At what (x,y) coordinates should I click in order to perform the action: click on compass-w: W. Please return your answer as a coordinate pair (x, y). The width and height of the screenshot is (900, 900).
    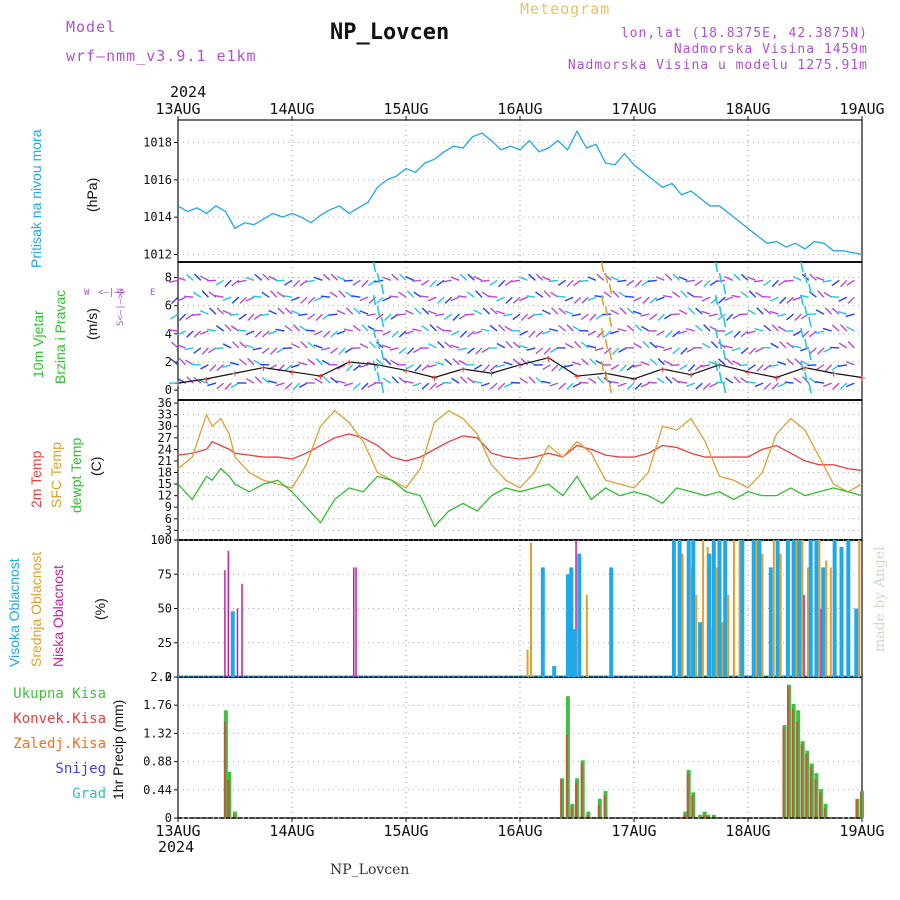
    Looking at the image, I should click on (87, 293).